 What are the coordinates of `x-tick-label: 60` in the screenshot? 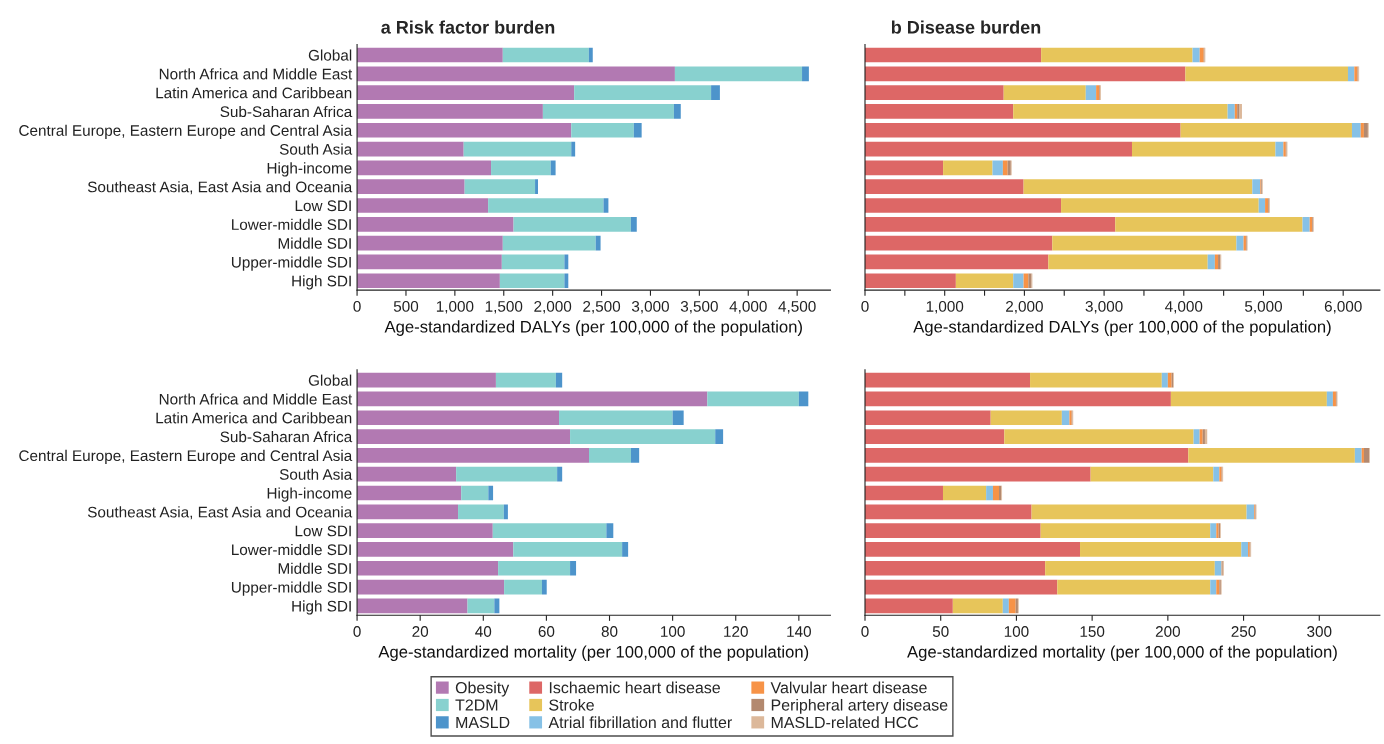 It's located at (546, 631).